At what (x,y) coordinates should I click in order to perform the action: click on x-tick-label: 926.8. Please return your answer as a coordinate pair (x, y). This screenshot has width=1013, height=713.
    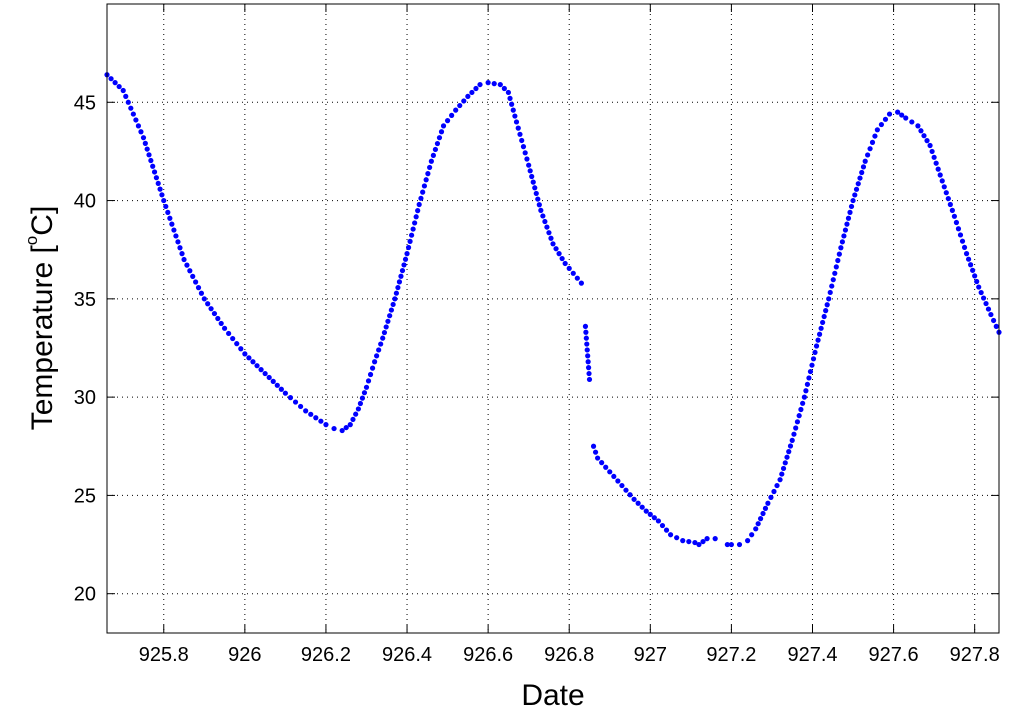
    Looking at the image, I should click on (569, 655).